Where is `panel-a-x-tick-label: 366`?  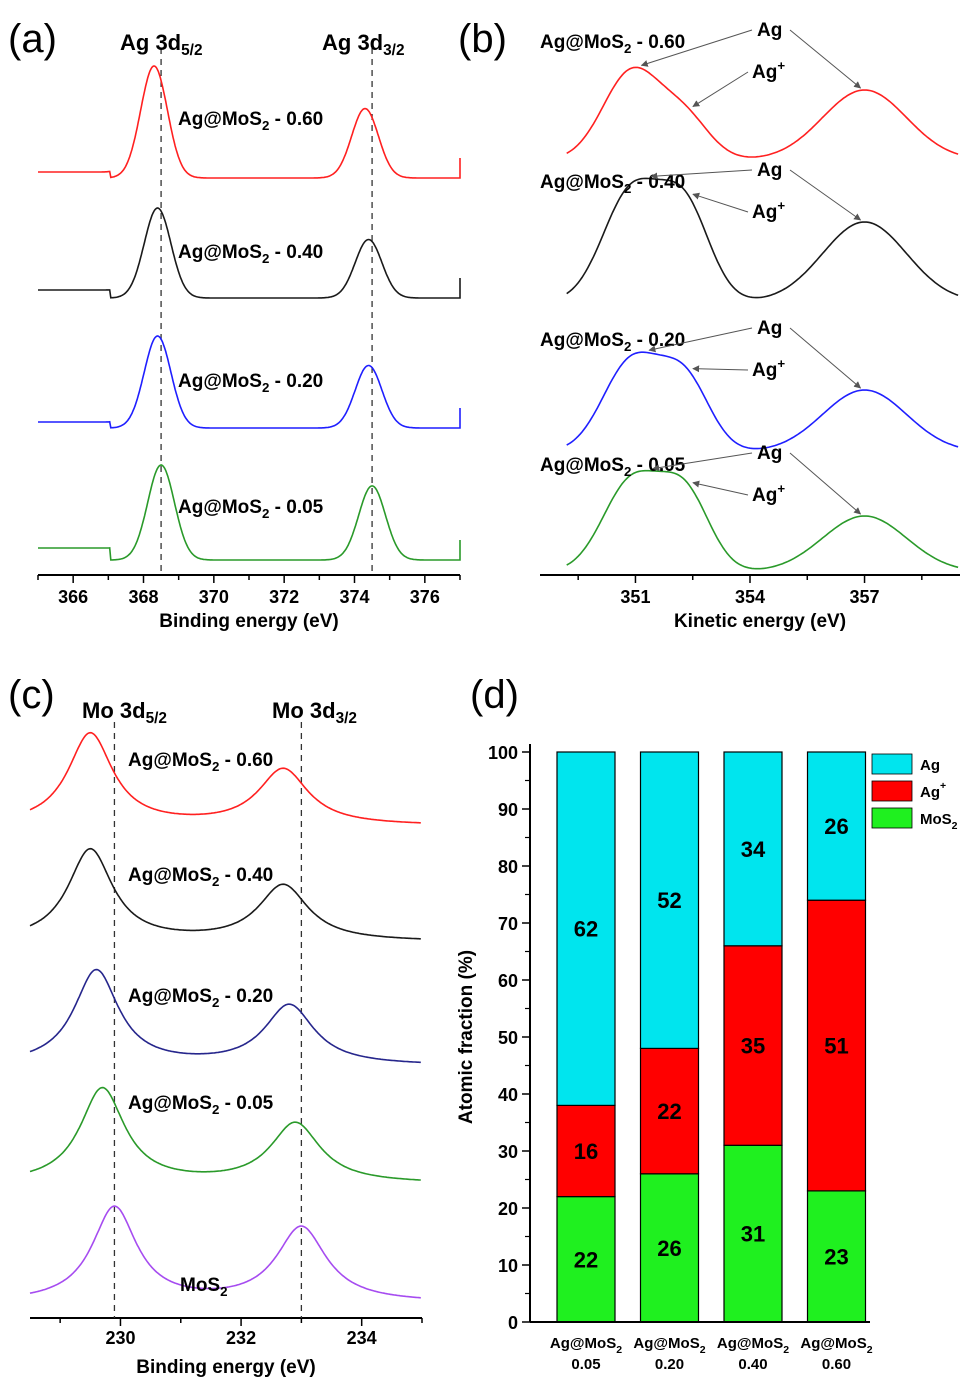
panel-a-x-tick-label: 366 is located at coordinates (73, 597).